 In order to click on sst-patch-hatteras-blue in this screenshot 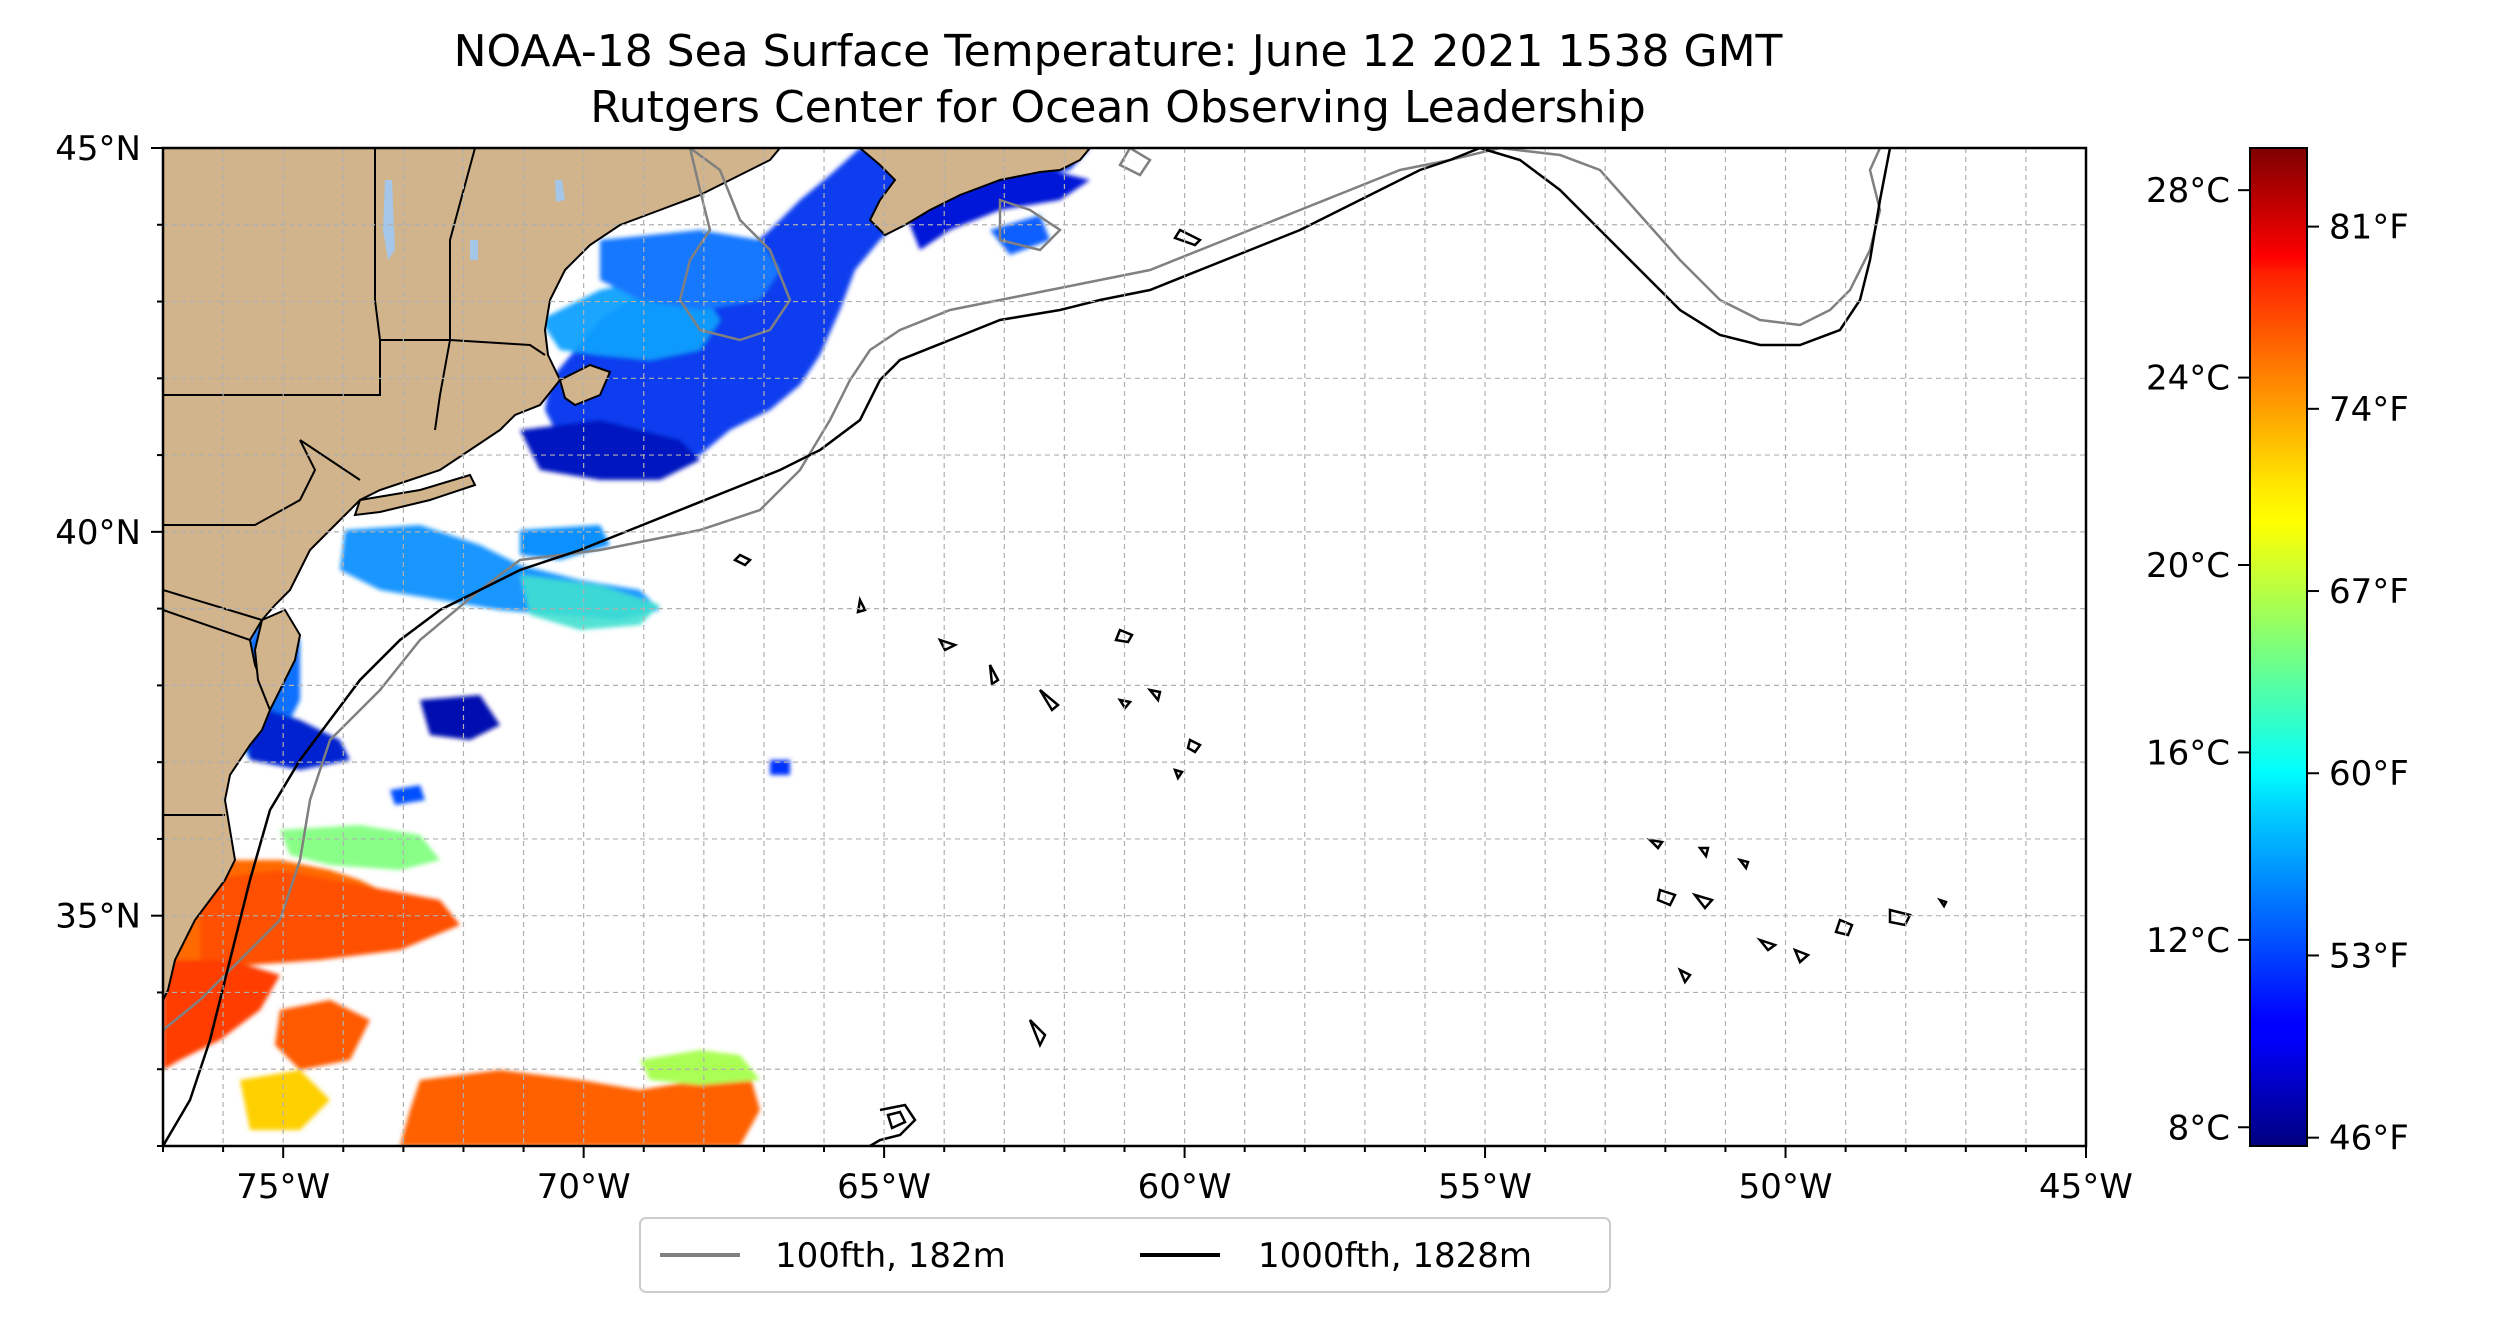, I will do `click(780, 767)`.